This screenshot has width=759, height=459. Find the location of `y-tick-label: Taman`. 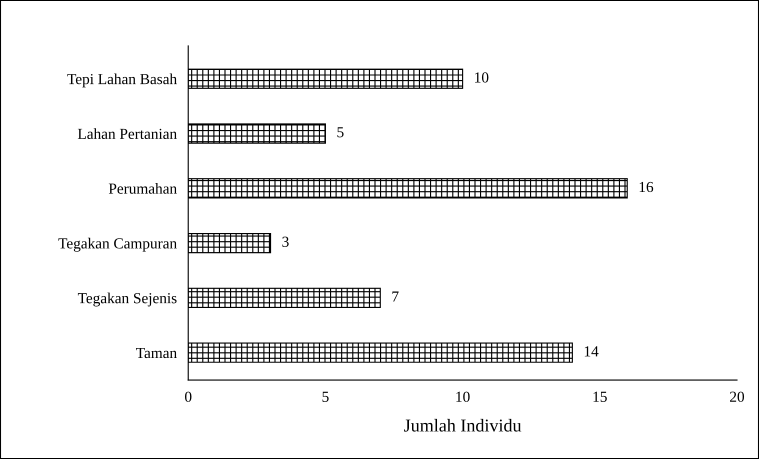

y-tick-label: Taman is located at coordinates (156, 353).